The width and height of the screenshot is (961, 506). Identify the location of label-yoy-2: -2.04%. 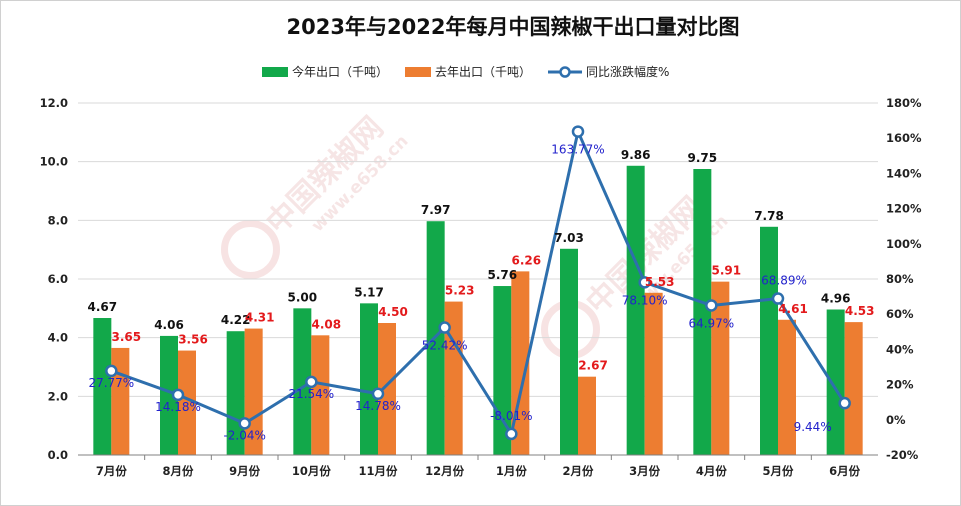
(244, 435).